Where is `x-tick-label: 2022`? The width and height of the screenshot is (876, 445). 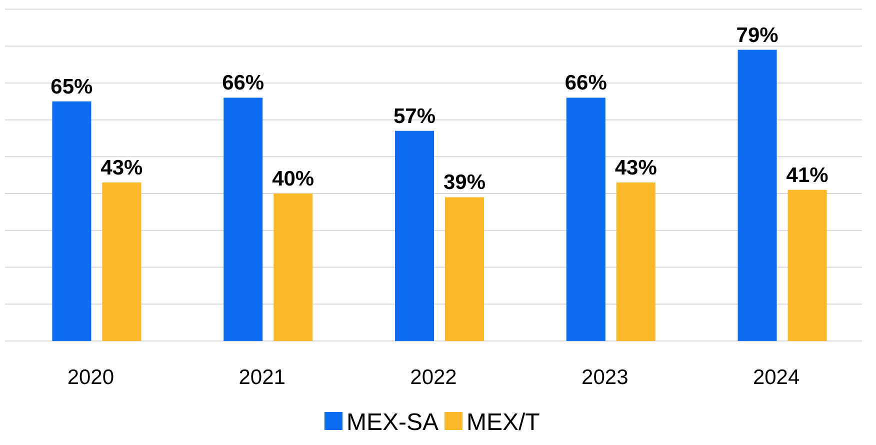
x-tick-label: 2022 is located at coordinates (433, 377).